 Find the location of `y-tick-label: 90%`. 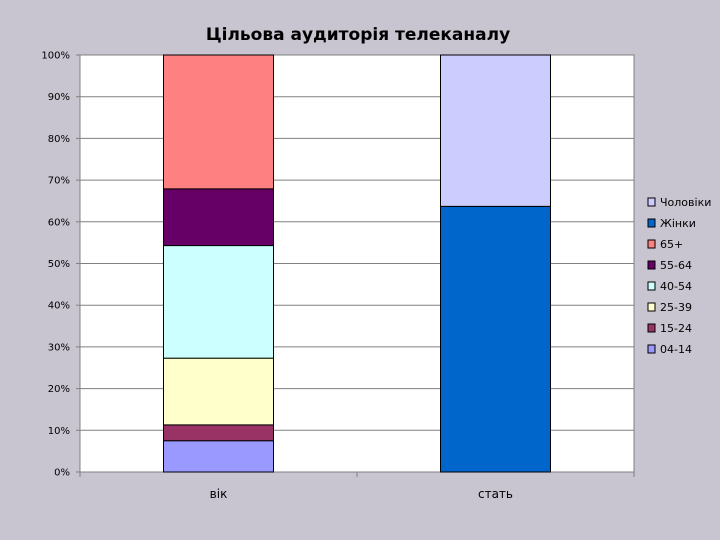

y-tick-label: 90% is located at coordinates (59, 97).